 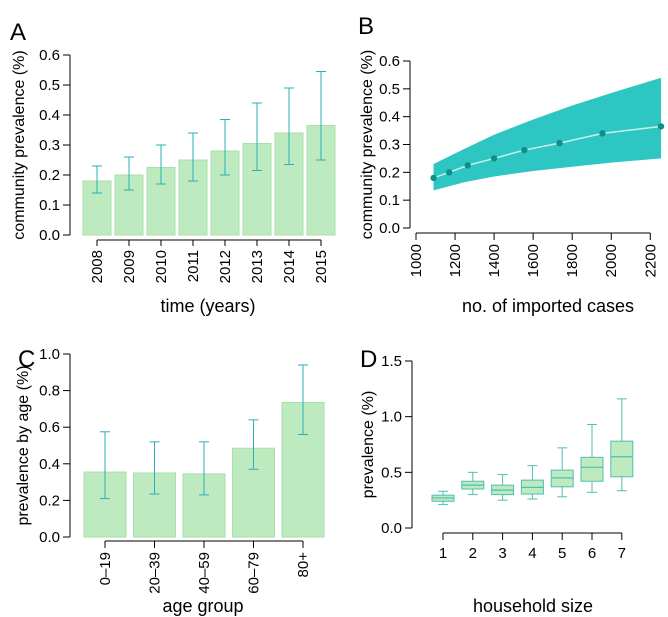 I want to click on x-tick-label: 2, so click(x=473, y=553).